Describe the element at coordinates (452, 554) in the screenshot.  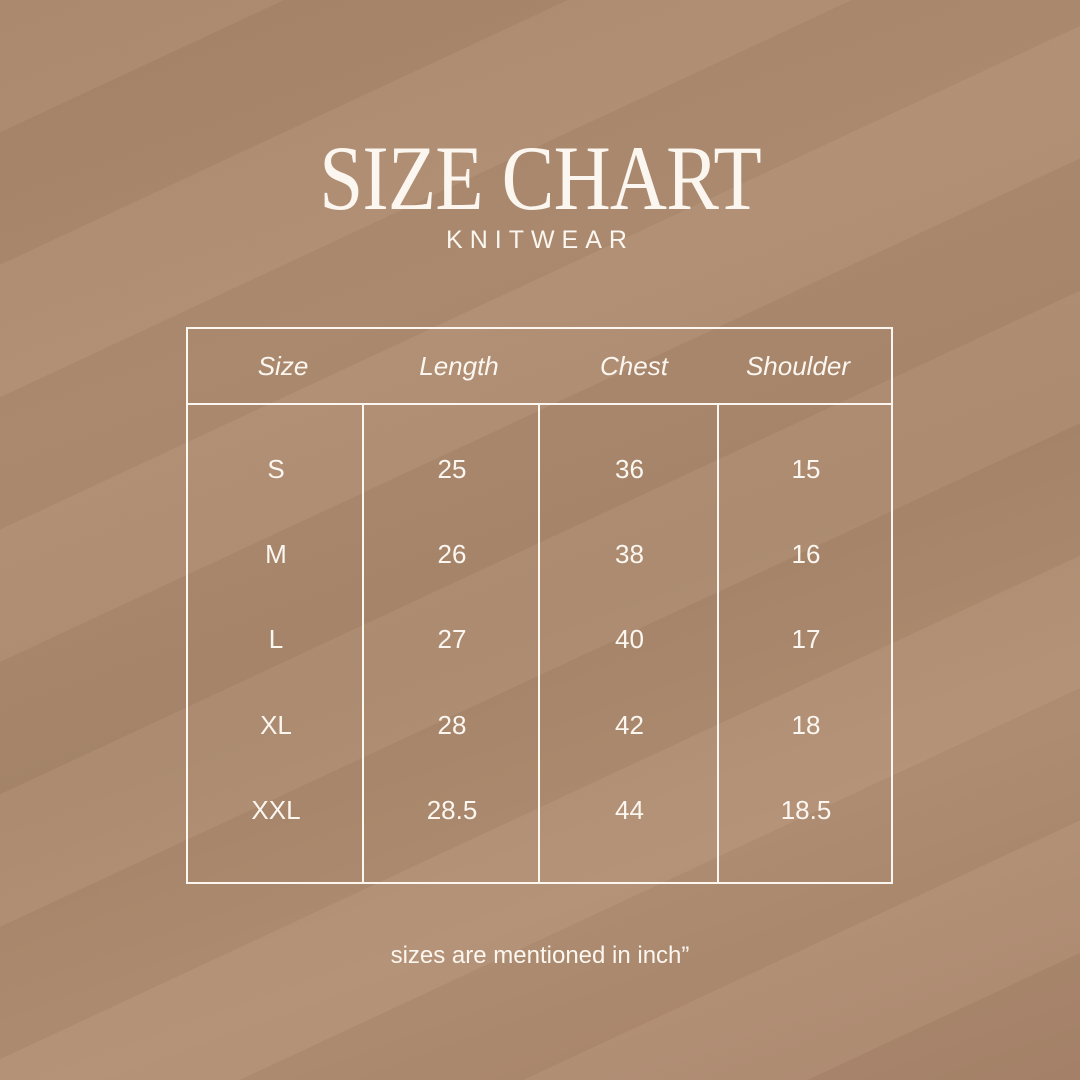
I see `table-cell: 26` at that location.